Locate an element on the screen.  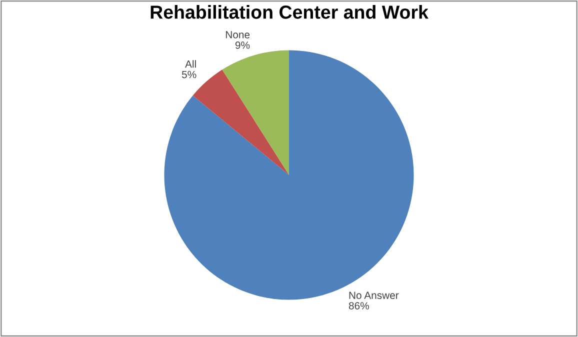
slice-label: All is located at coordinates (190, 64).